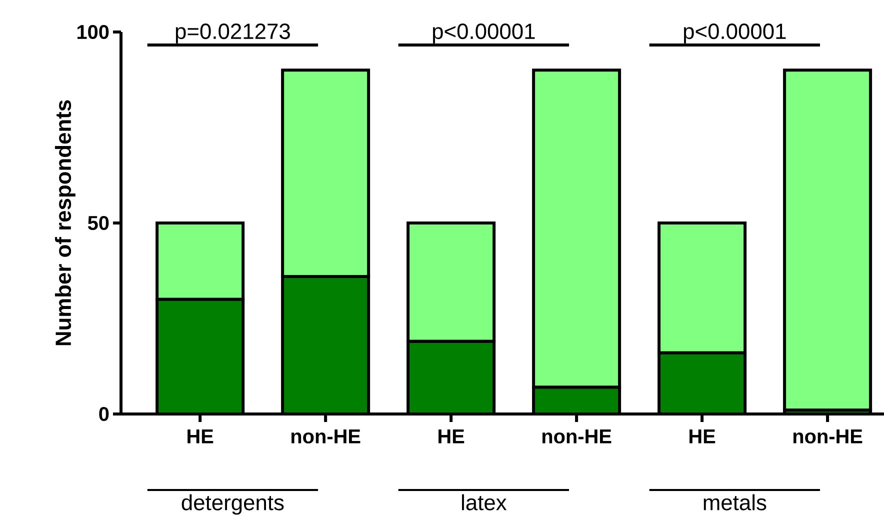 The width and height of the screenshot is (884, 523). I want to click on text: metals, so click(735, 502).